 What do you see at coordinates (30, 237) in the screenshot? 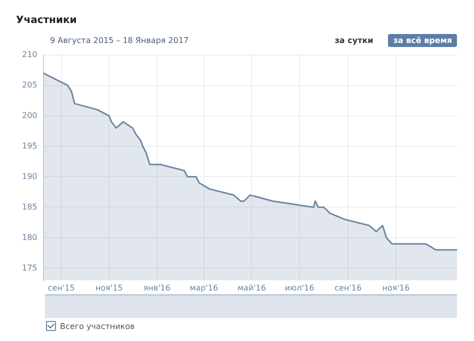
I see `y-tick-label: 180` at bounding box center [30, 237].